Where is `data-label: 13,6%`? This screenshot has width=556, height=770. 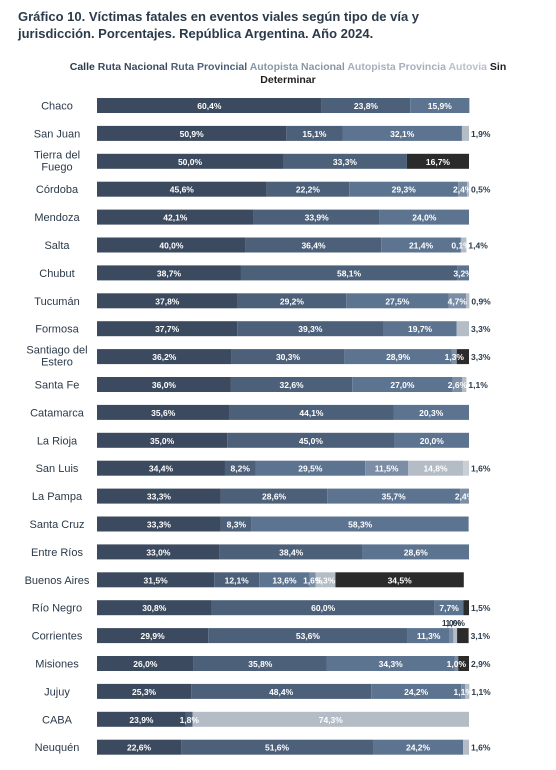 data-label: 13,6% is located at coordinates (284, 580).